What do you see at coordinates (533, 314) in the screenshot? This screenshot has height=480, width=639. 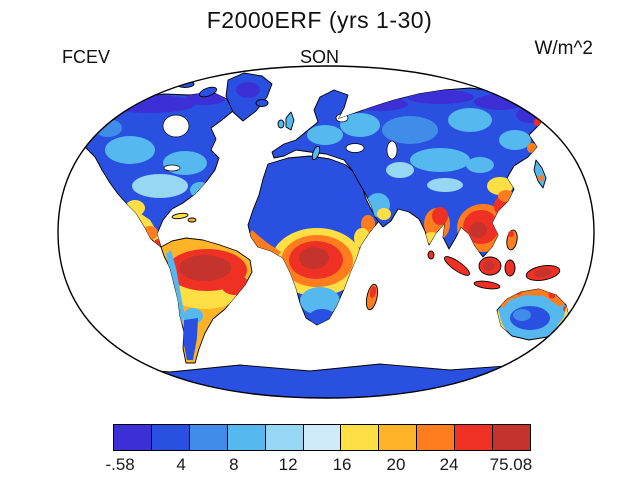 I see `continent-australia` at bounding box center [533, 314].